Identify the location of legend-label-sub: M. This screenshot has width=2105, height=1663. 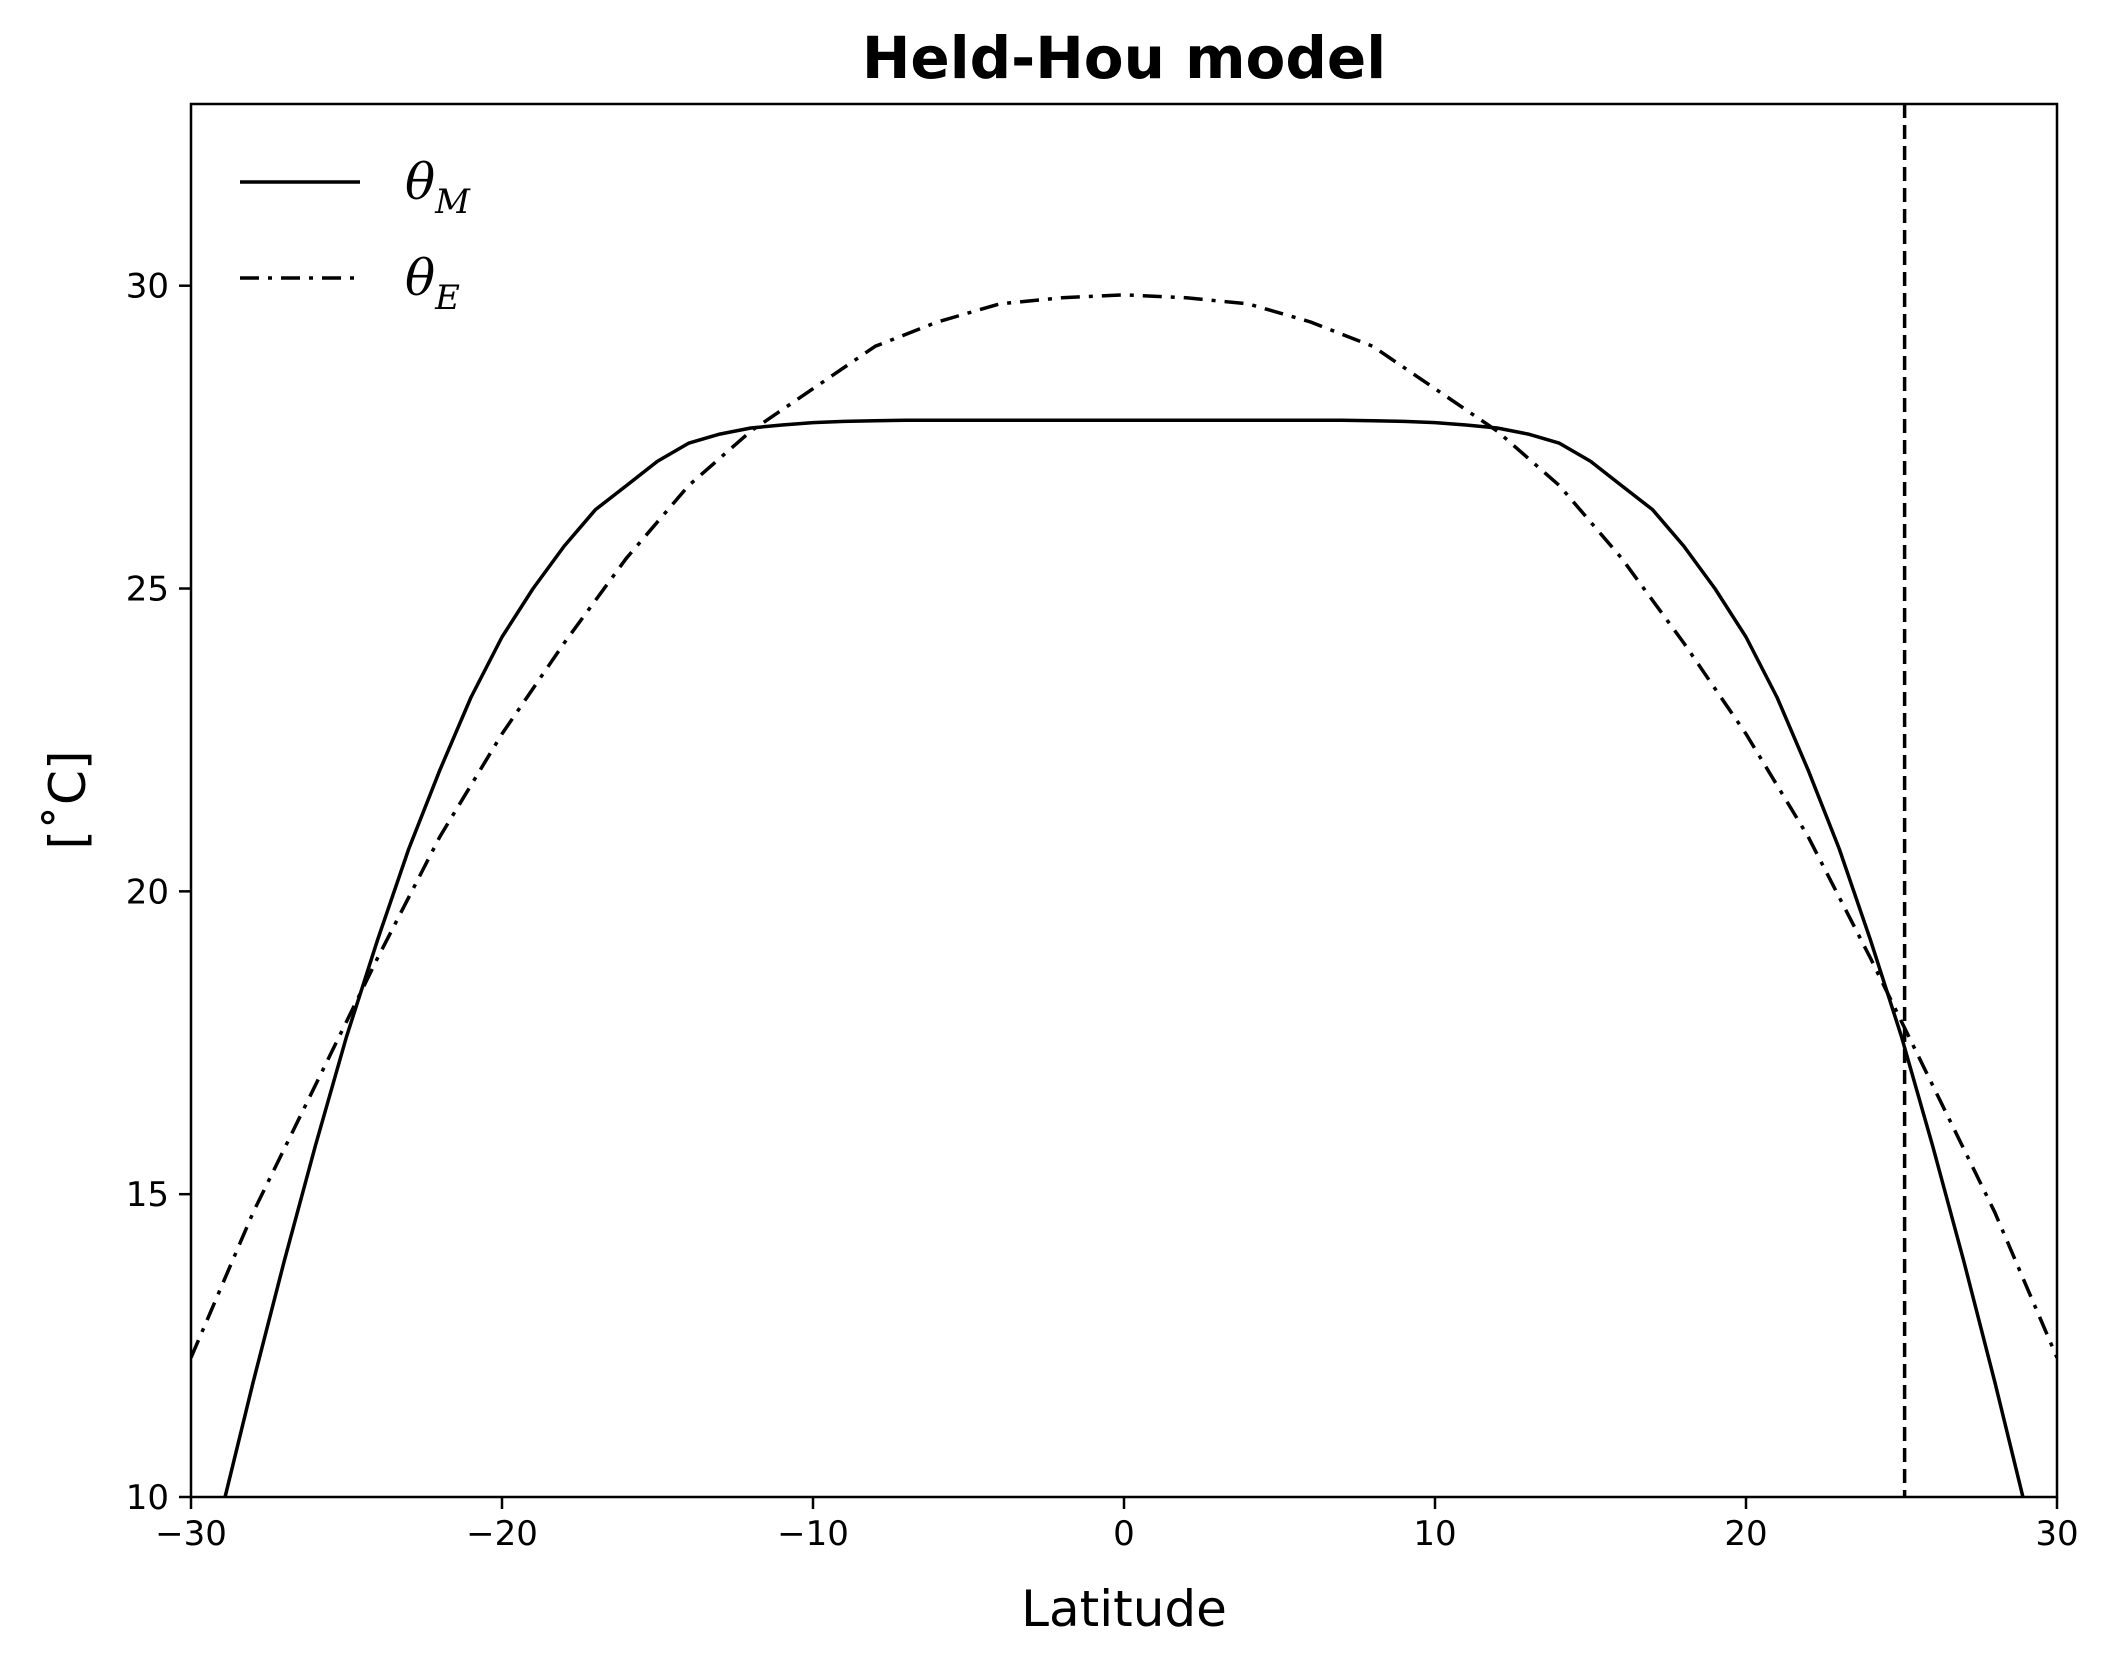
(452, 202).